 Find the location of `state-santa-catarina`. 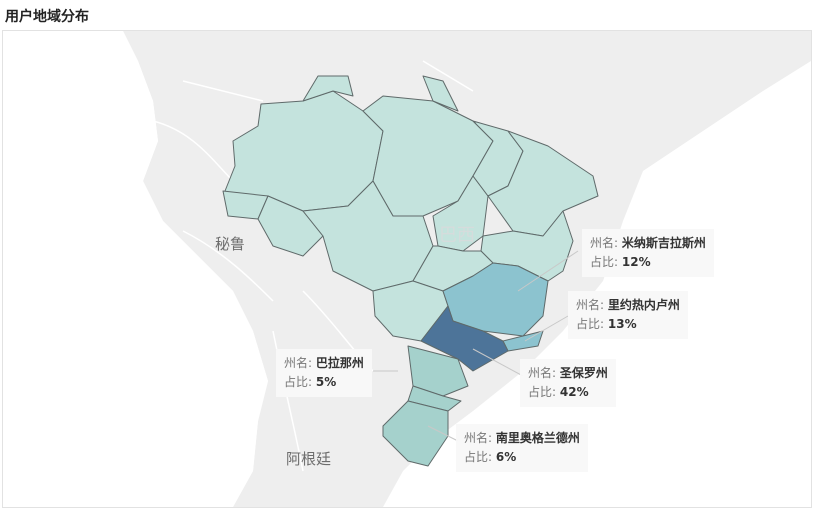

state-santa-catarina is located at coordinates (434, 398).